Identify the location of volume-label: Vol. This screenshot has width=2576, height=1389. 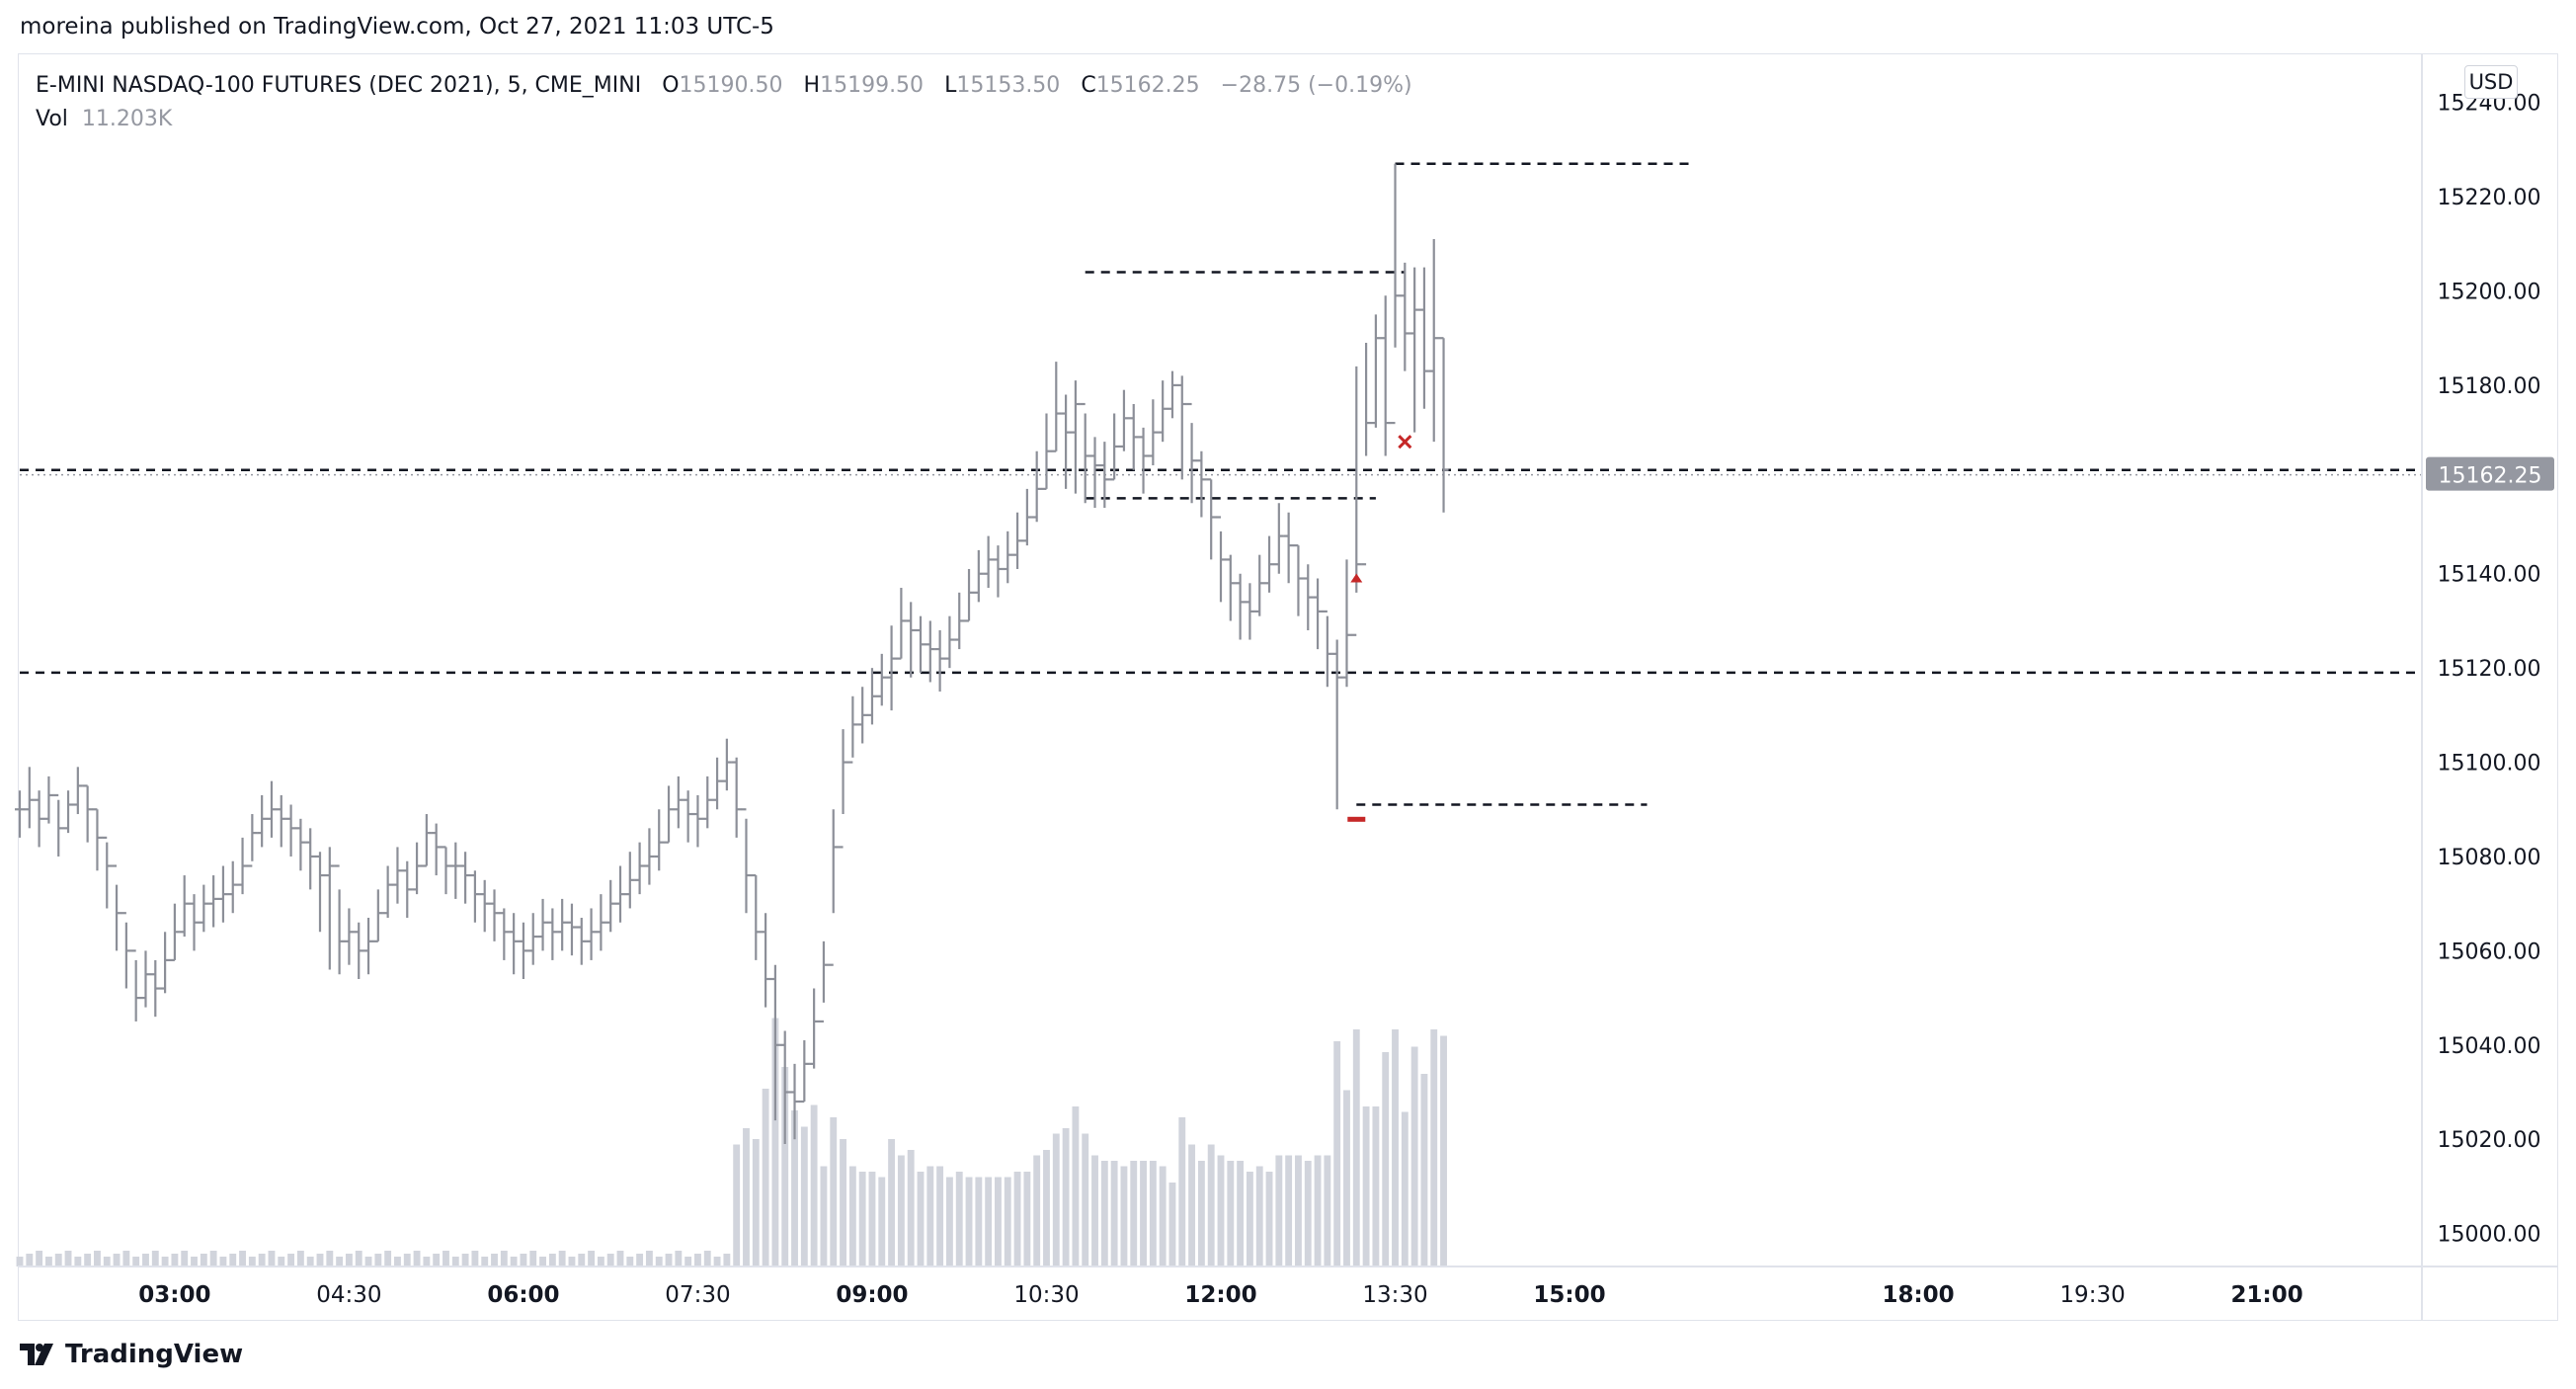
(52, 119).